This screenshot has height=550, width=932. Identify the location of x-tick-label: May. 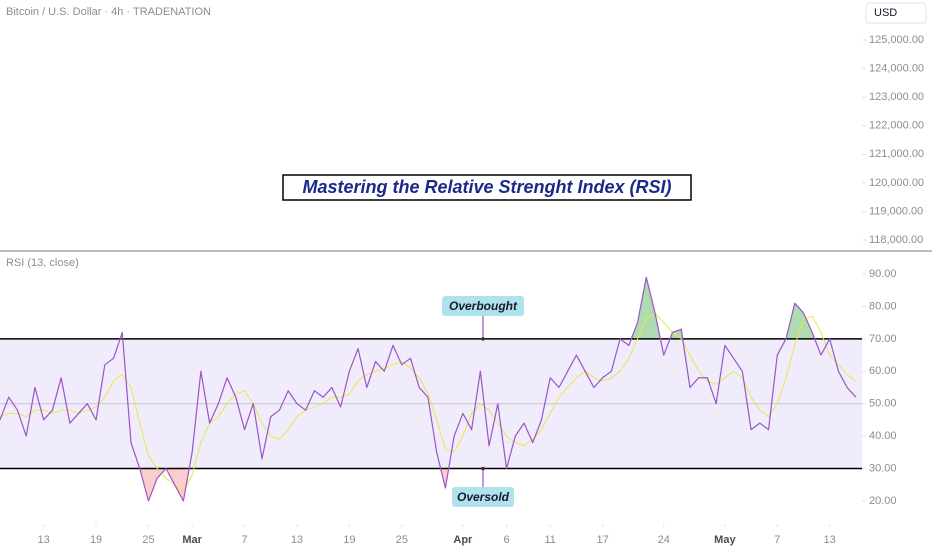
(725, 540).